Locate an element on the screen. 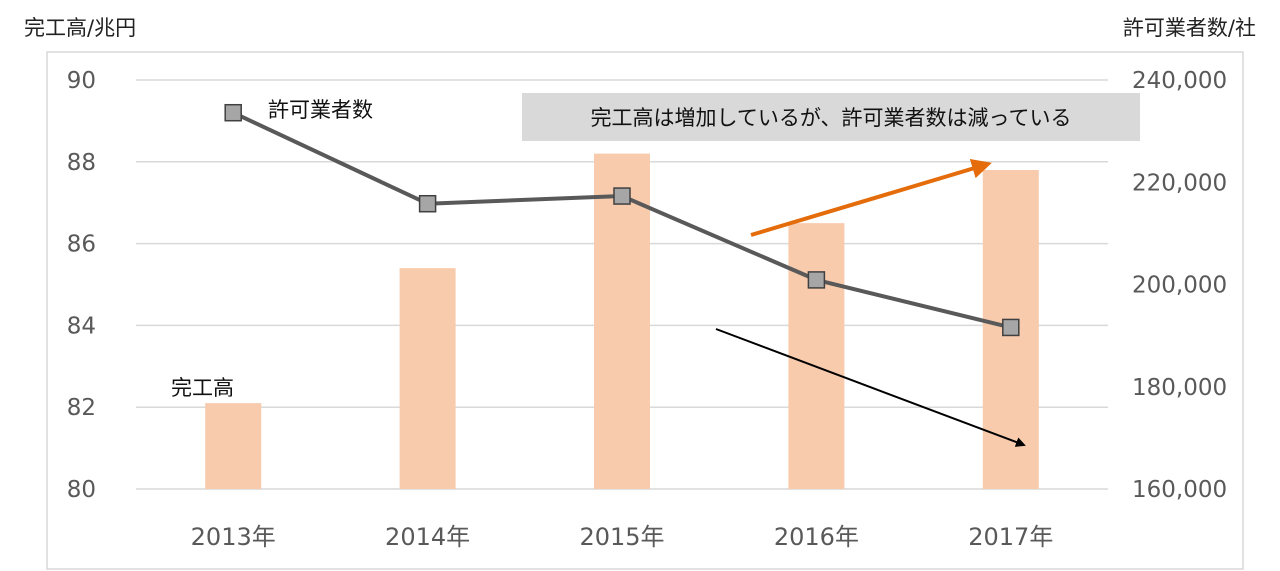 This screenshot has height=571, width=1280. left-tick-label: 84 is located at coordinates (81, 326).